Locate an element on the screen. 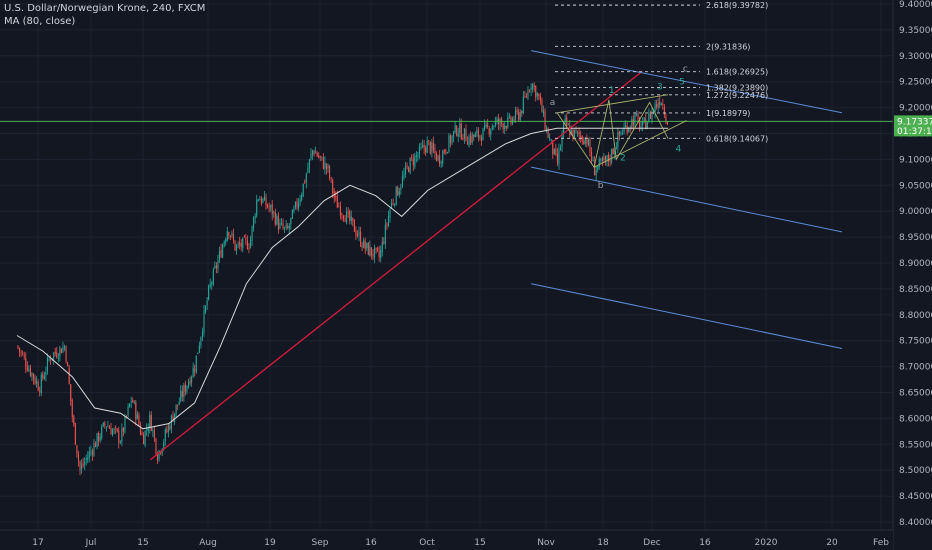 This screenshot has width=932, height=550. time-tick-label: Aug is located at coordinates (208, 543).